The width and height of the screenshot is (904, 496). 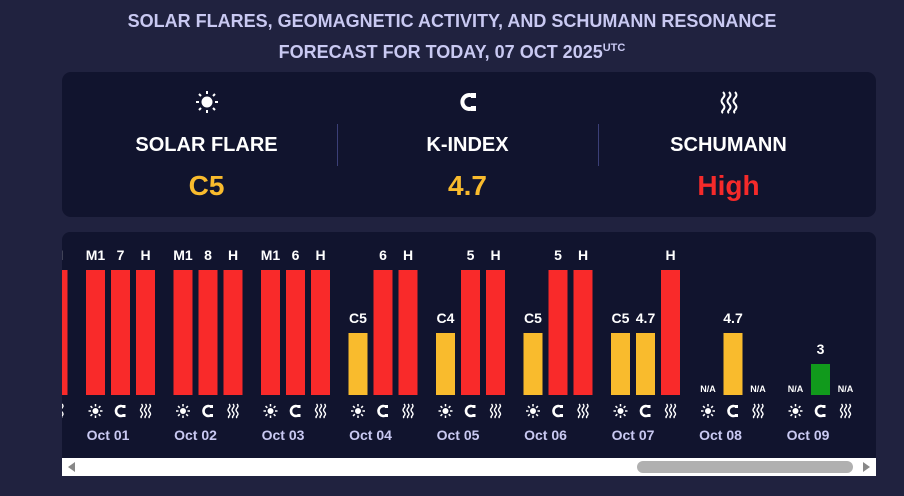 What do you see at coordinates (758, 389) in the screenshot?
I see `na-label: N/A` at bounding box center [758, 389].